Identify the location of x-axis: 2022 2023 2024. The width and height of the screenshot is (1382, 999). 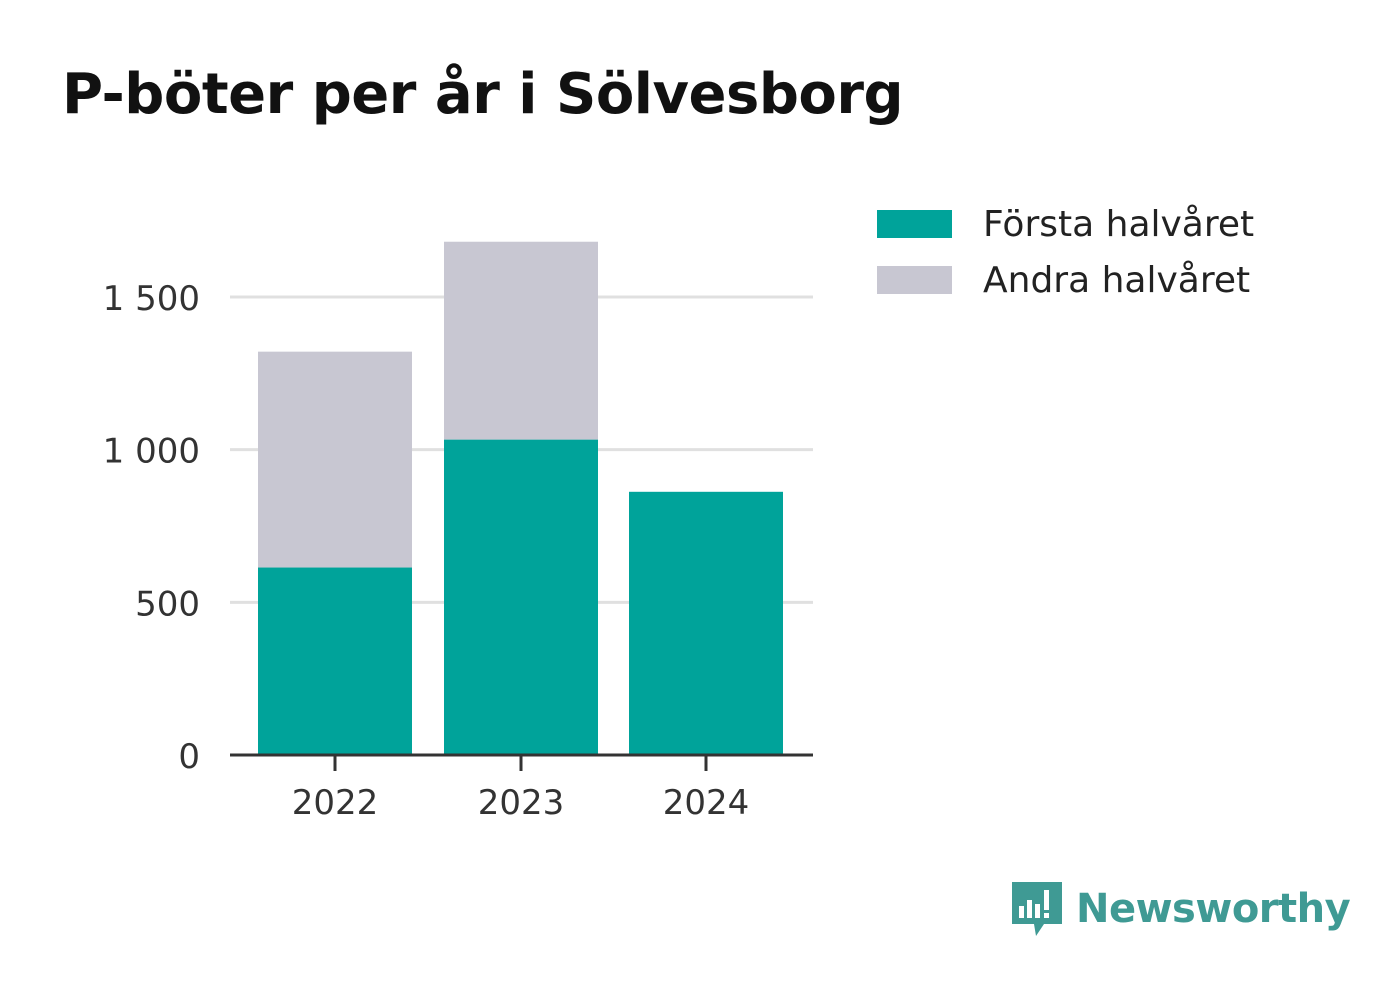
(521, 788).